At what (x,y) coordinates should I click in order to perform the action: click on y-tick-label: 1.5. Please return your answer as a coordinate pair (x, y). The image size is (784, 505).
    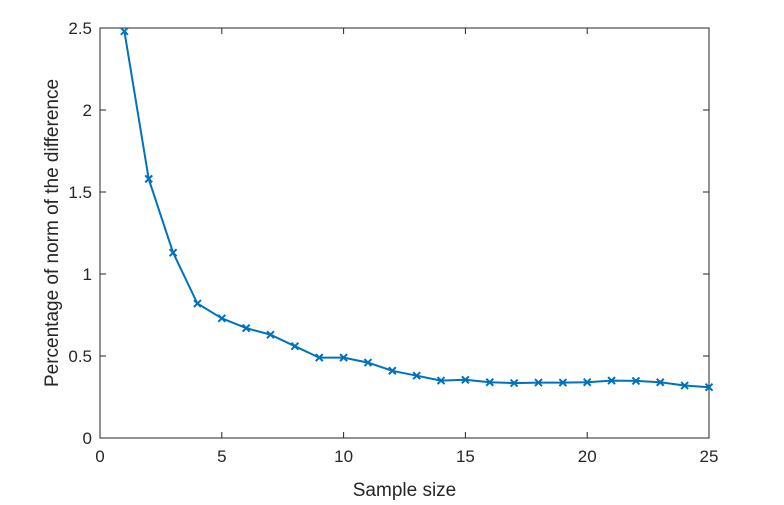
    Looking at the image, I should click on (80, 192).